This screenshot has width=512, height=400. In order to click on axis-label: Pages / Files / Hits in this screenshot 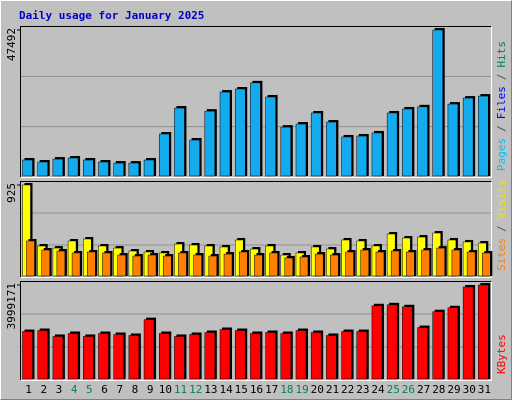, I will do `click(501, 106)`.